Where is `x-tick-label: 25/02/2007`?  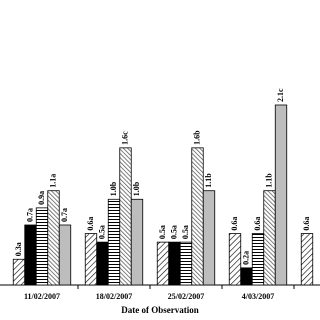 x-tick-label: 25/02/2007 is located at coordinates (186, 296).